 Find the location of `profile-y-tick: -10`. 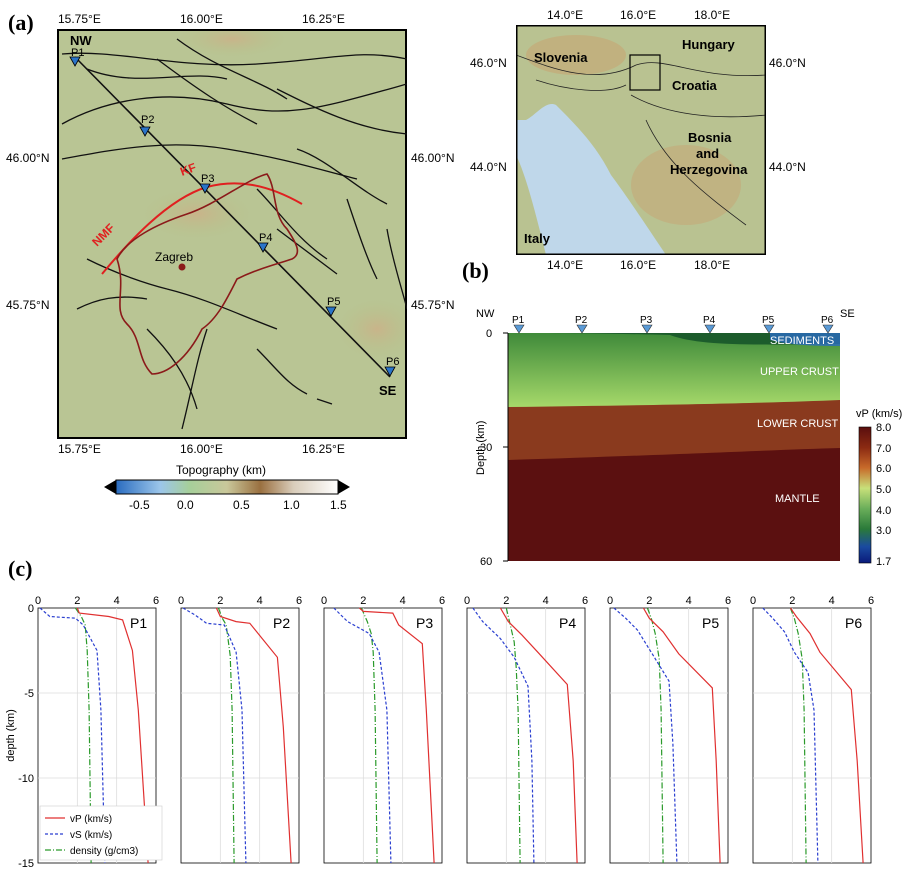

profile-y-tick: -10 is located at coordinates (26, 779).